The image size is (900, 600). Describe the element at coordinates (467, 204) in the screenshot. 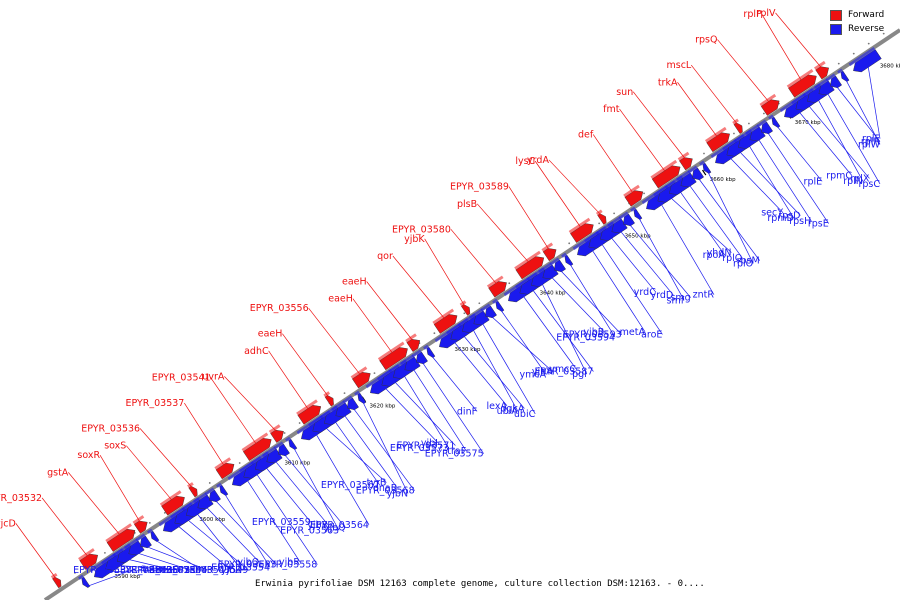

I see `forward-gene-label-17: plsB` at that location.